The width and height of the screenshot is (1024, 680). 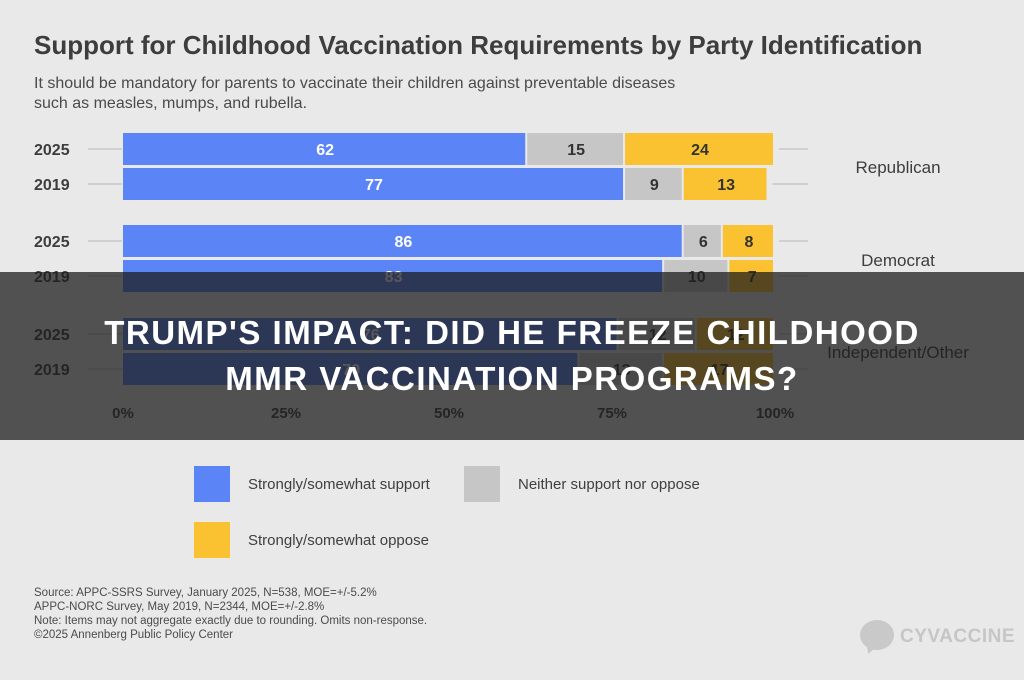 I want to click on headline-line-1: TRUMP'S IMPACT: DID HE FREEZE CHILDHOOD, so click(x=512, y=332).